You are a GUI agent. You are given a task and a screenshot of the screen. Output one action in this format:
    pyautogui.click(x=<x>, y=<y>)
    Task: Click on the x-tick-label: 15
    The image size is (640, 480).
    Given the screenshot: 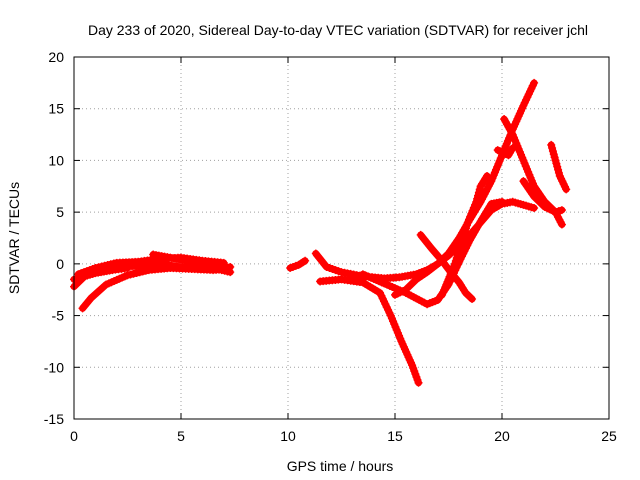 What is the action you would take?
    pyautogui.click(x=395, y=436)
    